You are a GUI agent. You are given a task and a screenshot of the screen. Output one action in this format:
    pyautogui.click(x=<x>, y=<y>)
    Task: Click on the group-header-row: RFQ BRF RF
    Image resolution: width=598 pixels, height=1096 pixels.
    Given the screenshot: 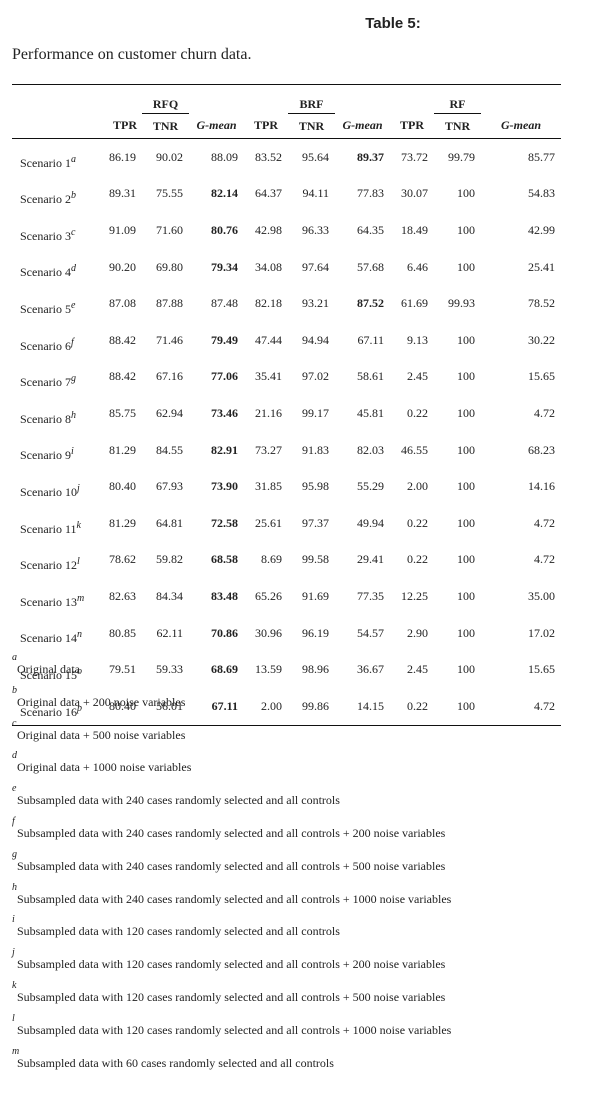 What is the action you would take?
    pyautogui.click(x=286, y=99)
    